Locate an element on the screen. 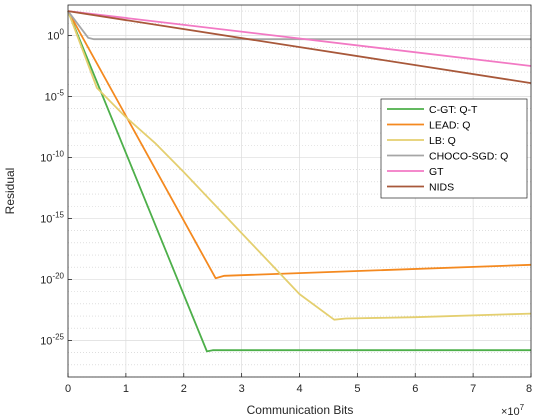 The image size is (535, 419). x-tick-label: 6 is located at coordinates (415, 389).